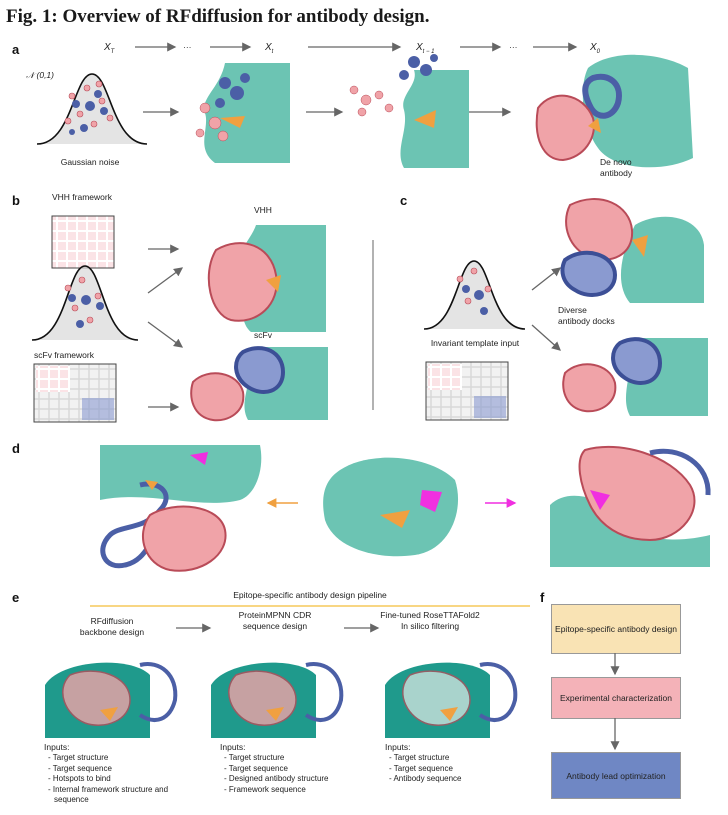  Describe the element at coordinates (614, 111) in the screenshot. I see `de-novo-antibody-structure` at that location.